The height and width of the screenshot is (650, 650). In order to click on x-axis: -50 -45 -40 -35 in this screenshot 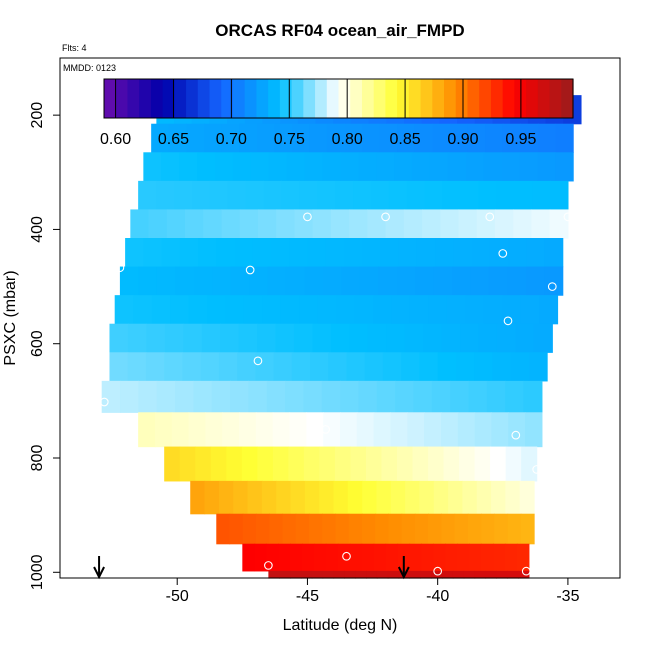, I will do `click(373, 591)`.